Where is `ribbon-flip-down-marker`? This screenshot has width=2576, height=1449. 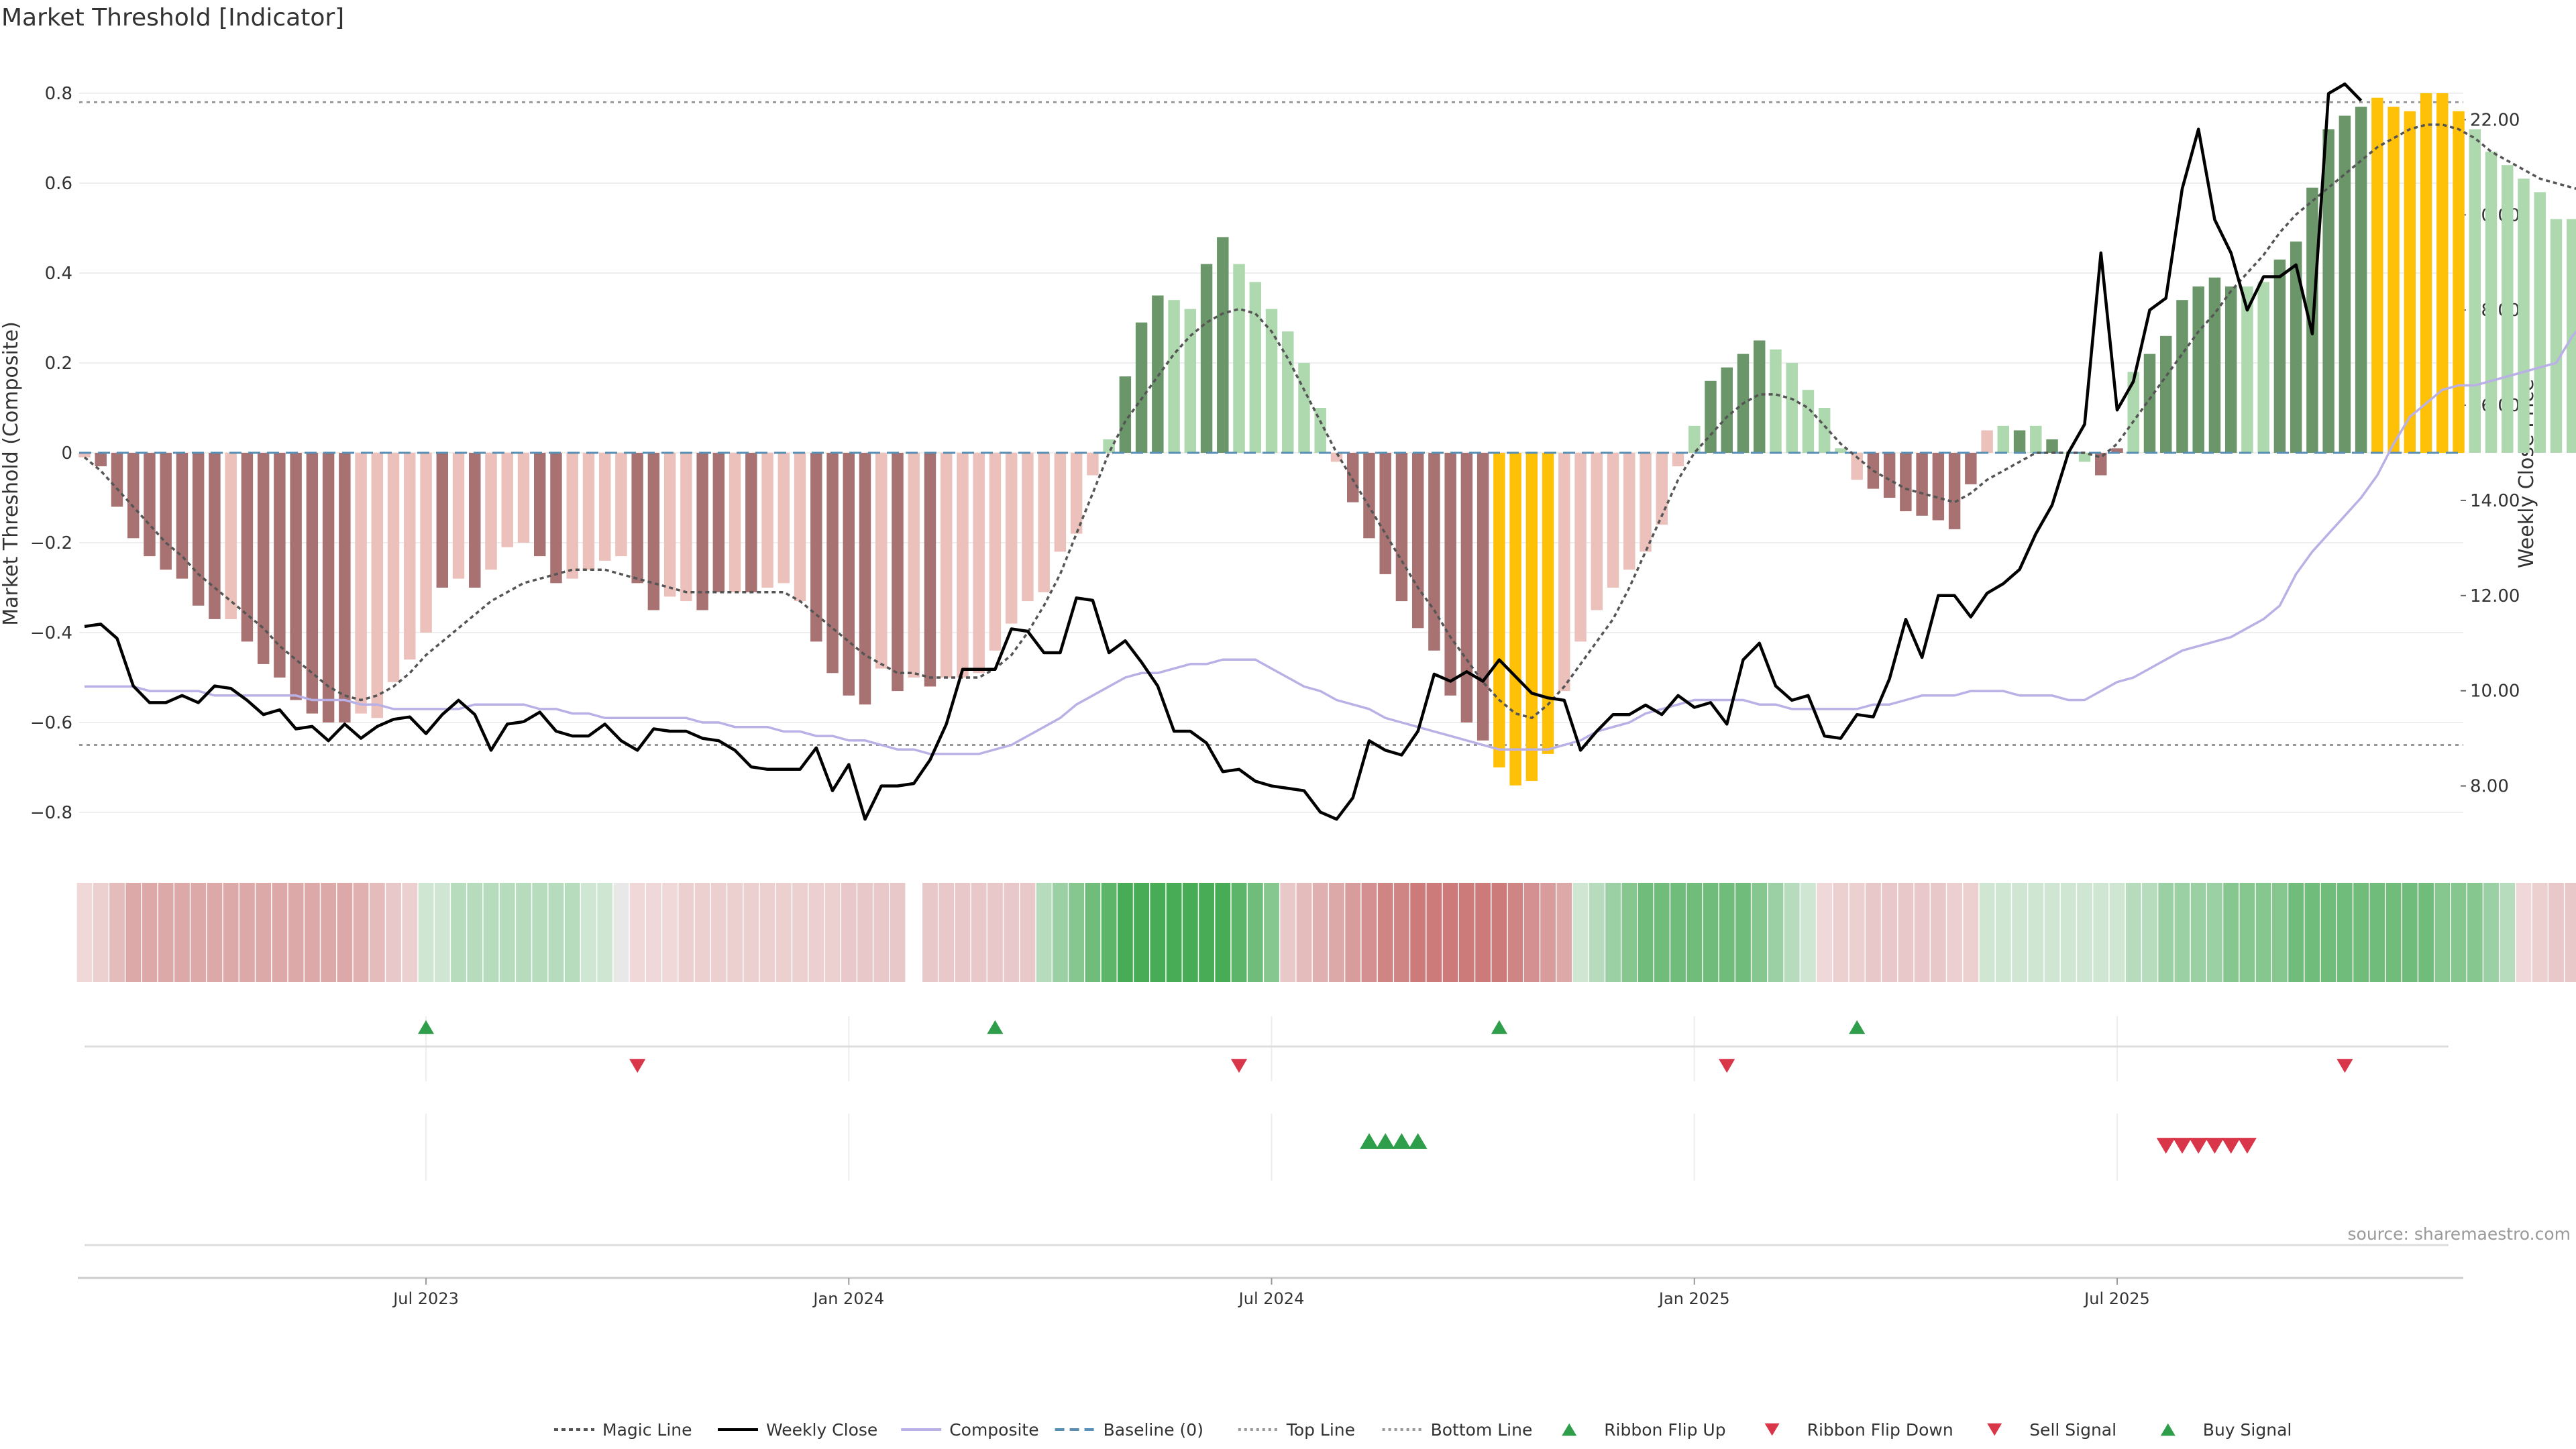
ribbon-flip-down-marker is located at coordinates (1239, 1066).